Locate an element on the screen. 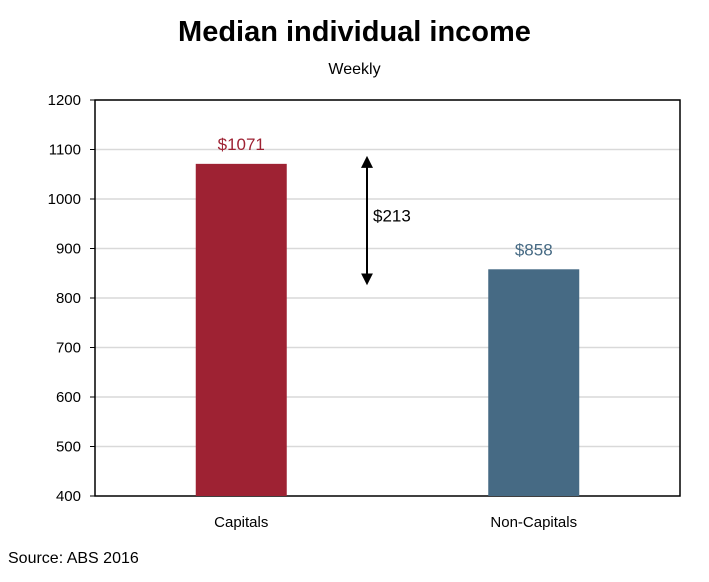 The width and height of the screenshot is (709, 582). y-tick-label: 1200 is located at coordinates (64, 100).